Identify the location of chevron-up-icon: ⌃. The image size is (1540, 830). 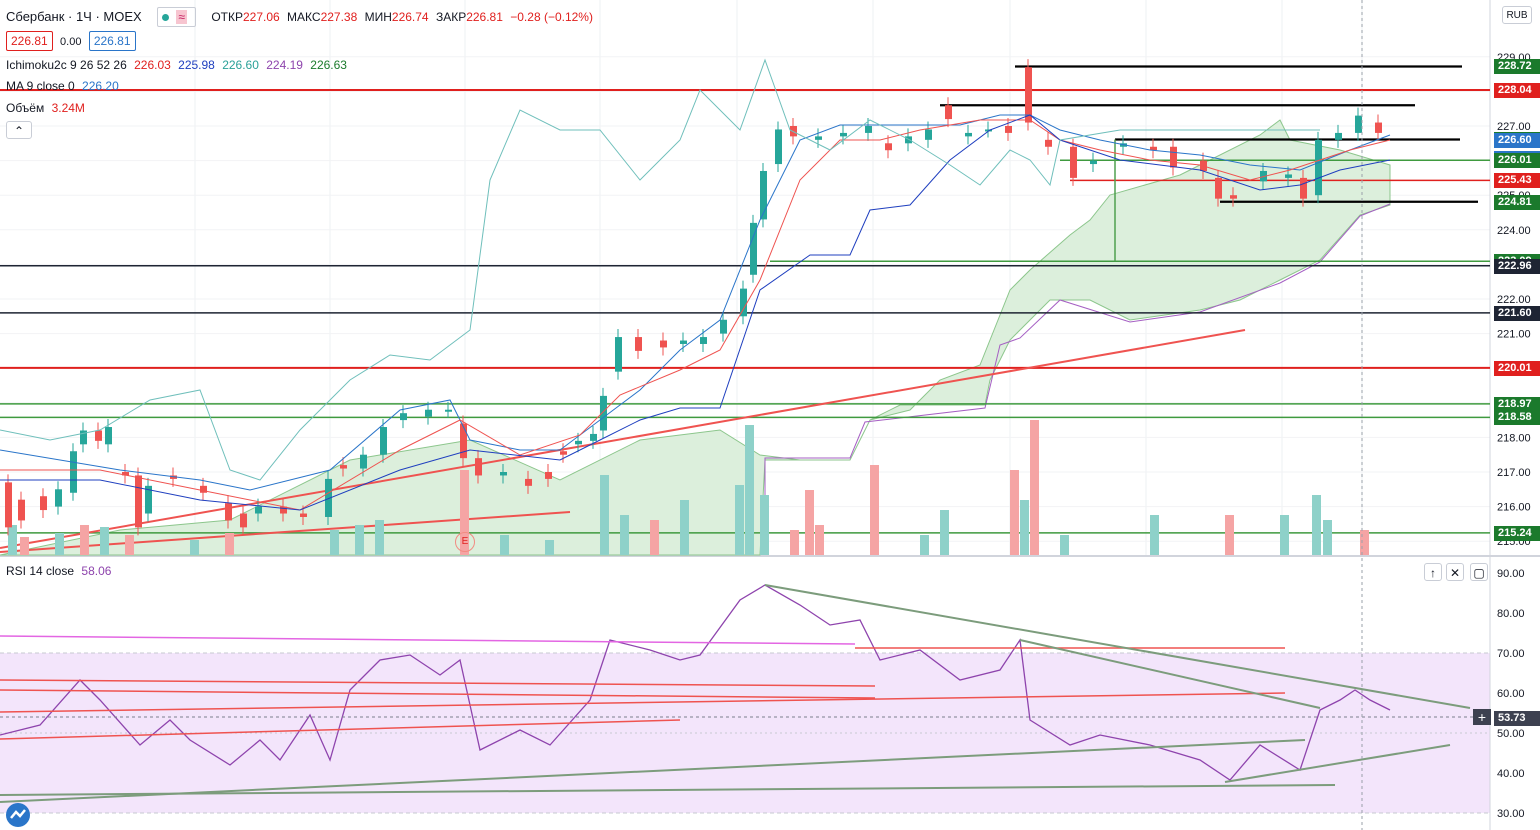
(19, 131).